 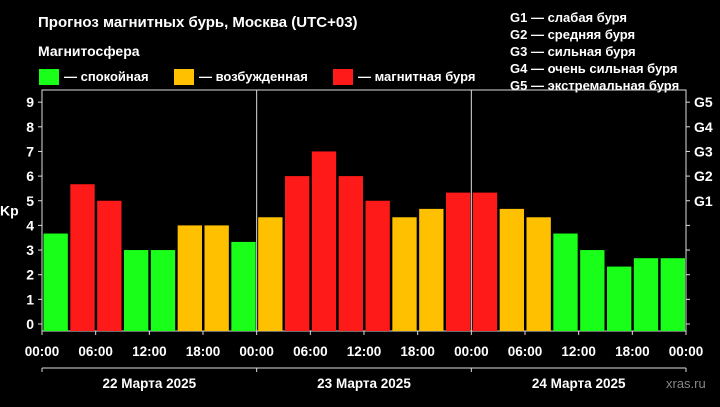 I want to click on day-label: 22 Марта 2025, so click(x=150, y=383).